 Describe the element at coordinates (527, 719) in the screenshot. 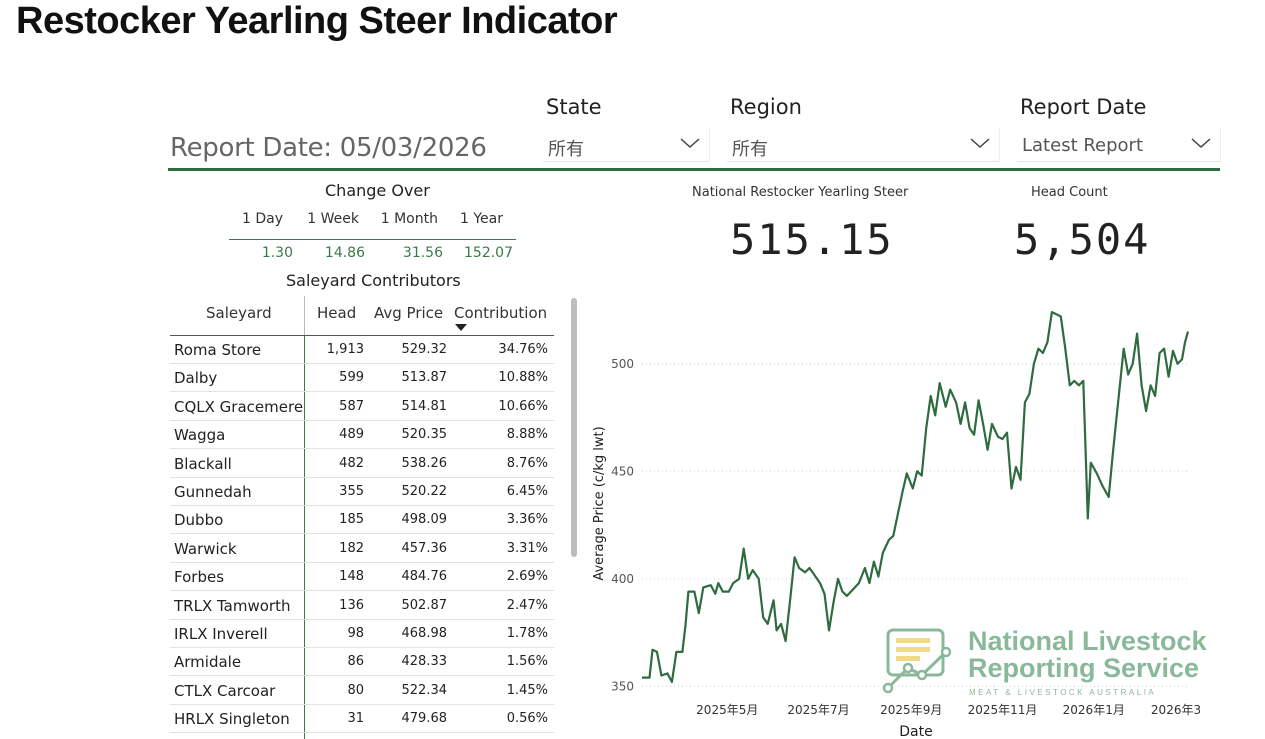

I see `contribution-cell: 0.56%` at that location.